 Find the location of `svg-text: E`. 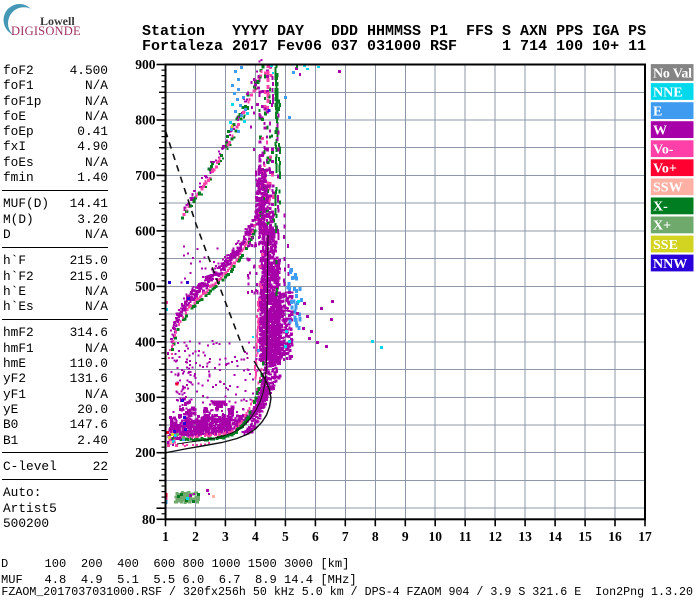

svg-text: E is located at coordinates (657, 111).